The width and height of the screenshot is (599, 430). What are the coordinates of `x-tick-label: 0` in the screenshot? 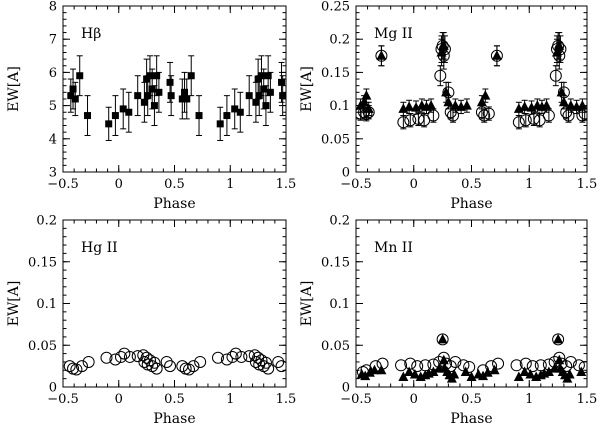 It's located at (414, 184).